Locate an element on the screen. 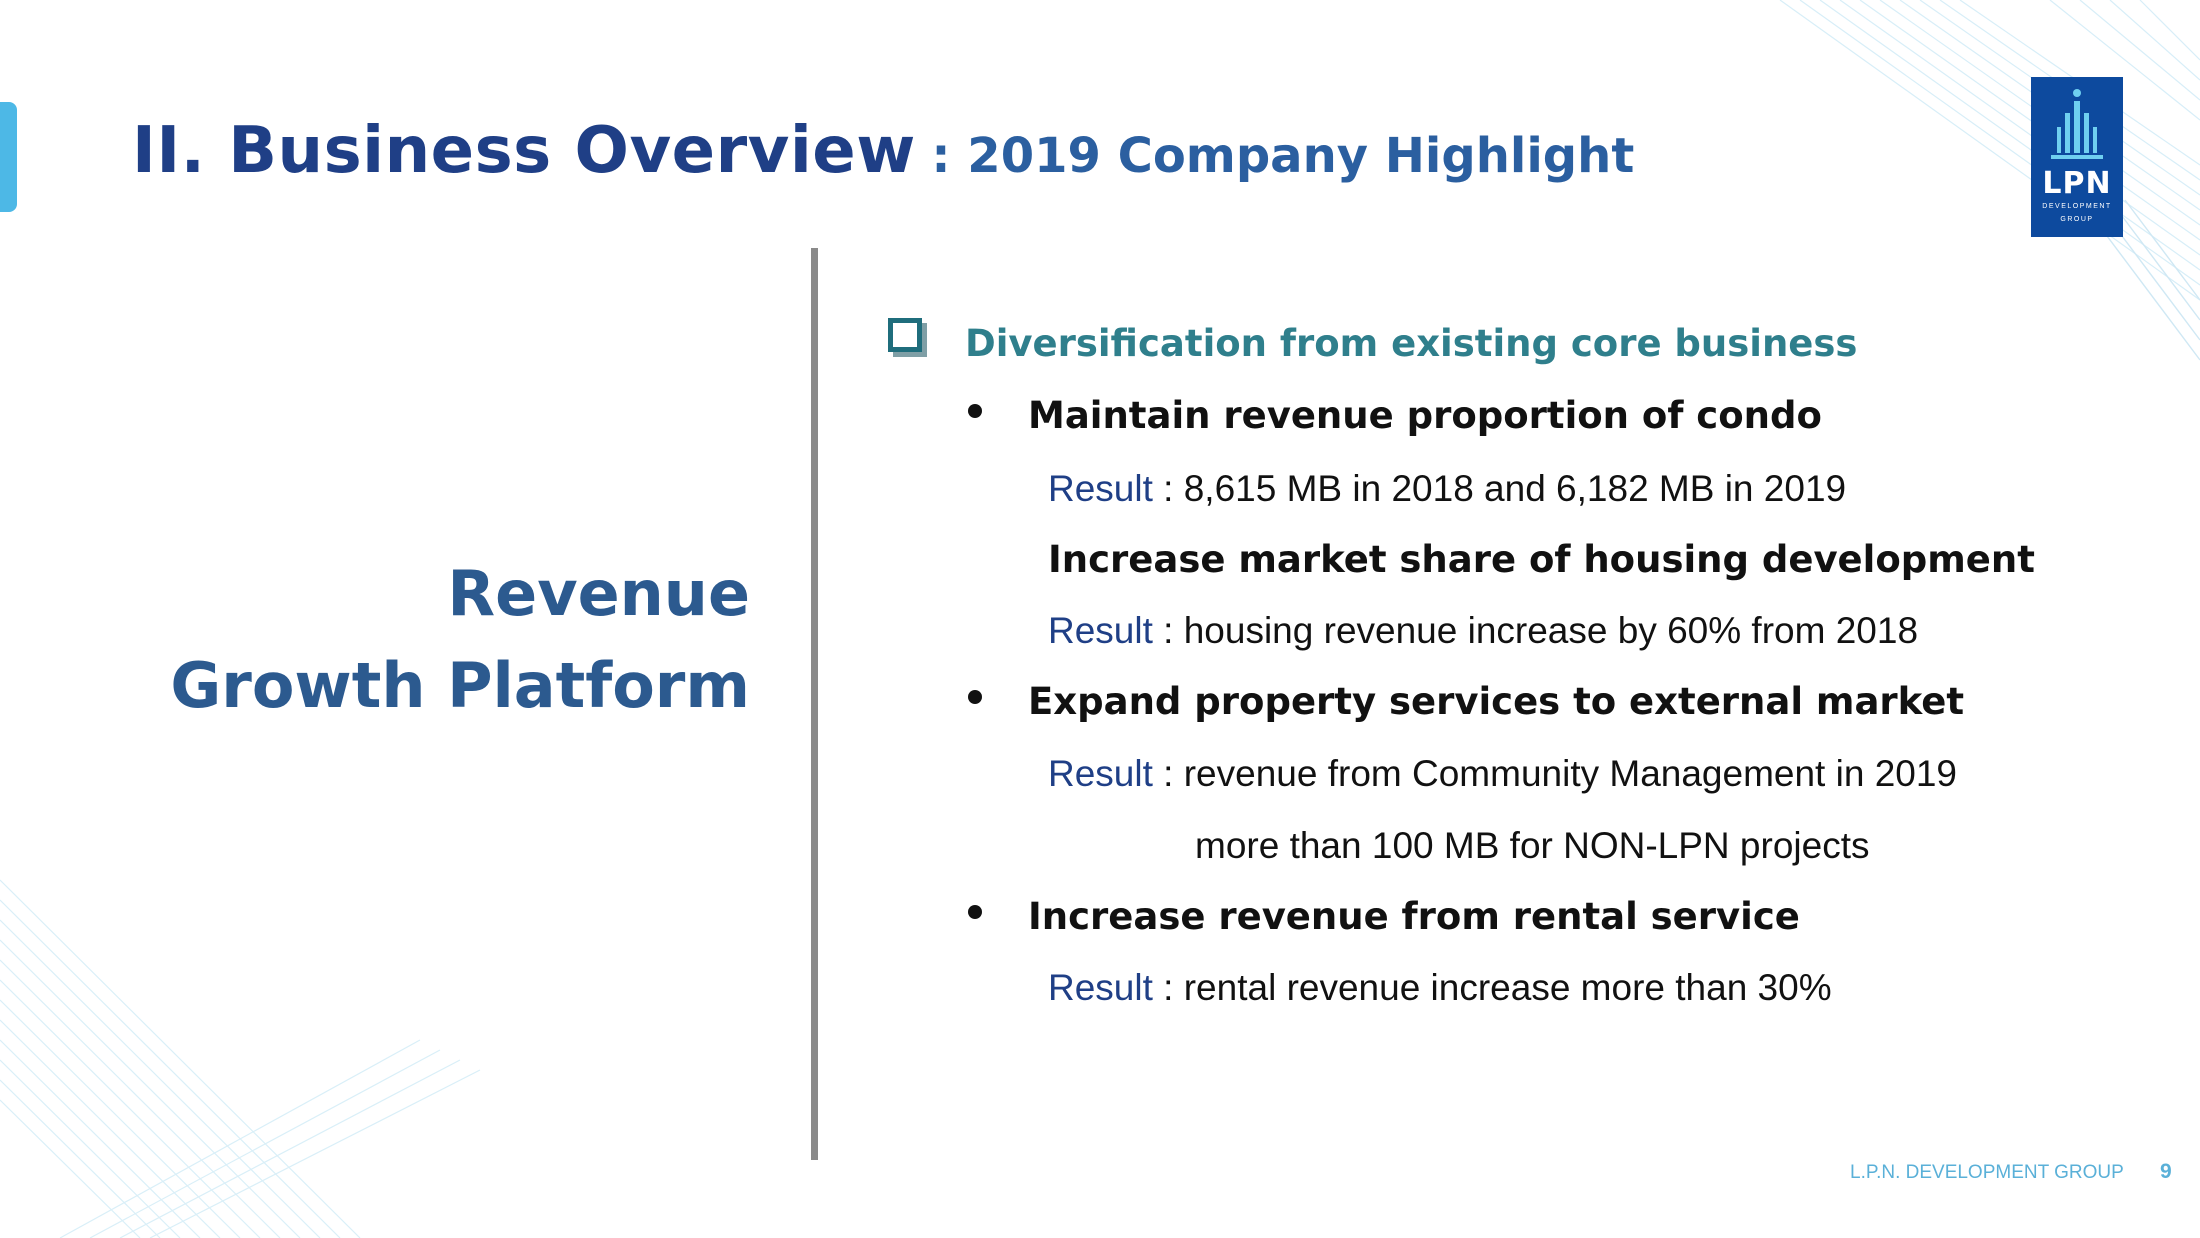  footer-company-name: L.P.N. DEVELOPMENT GROUP is located at coordinates (1987, 1172).